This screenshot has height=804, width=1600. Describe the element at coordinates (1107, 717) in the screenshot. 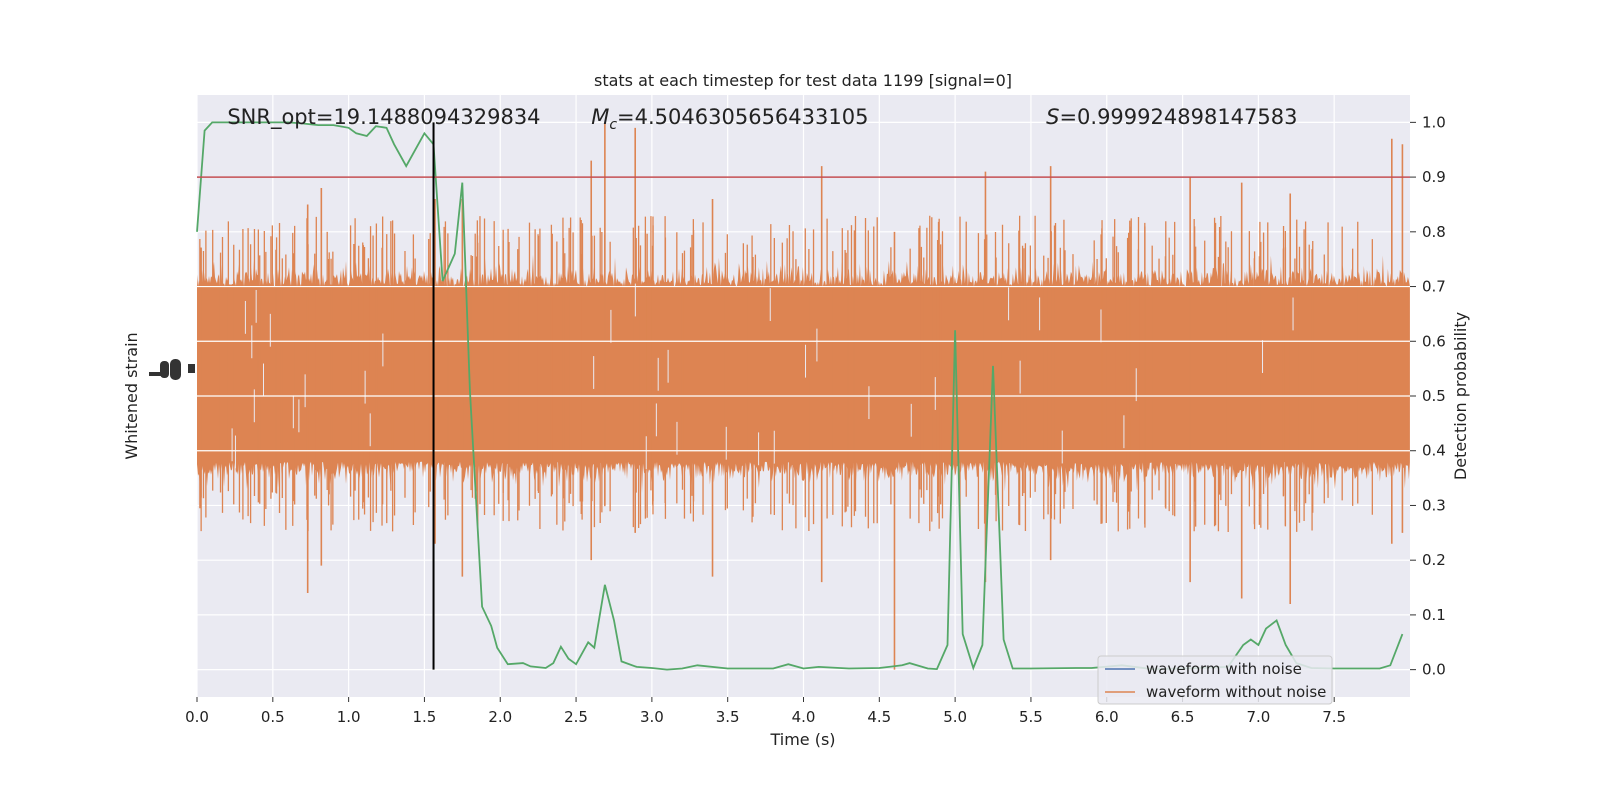

I see `x-tick-label-12: 6.0` at that location.